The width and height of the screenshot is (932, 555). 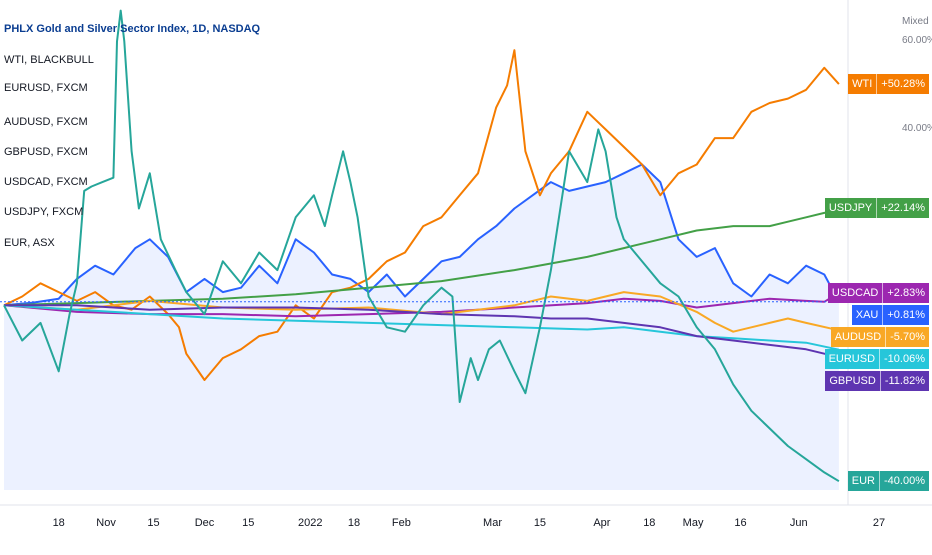 What do you see at coordinates (906, 292) in the screenshot?
I see `value-tag-value: +2.83%` at bounding box center [906, 292].